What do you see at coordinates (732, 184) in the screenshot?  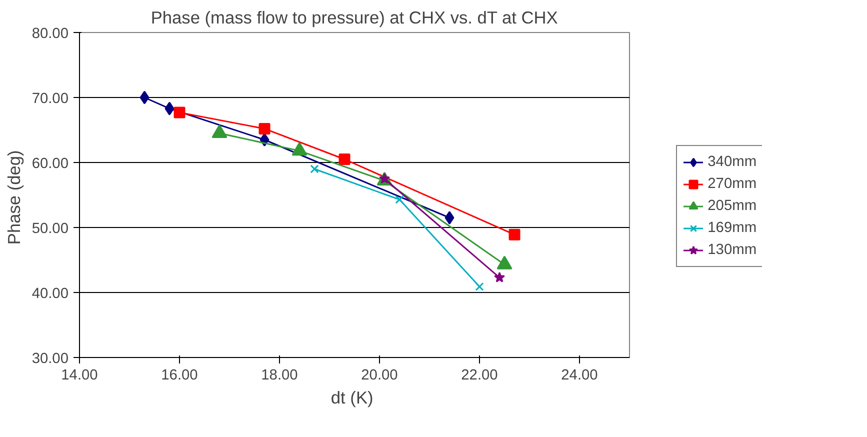 I see `legend-label: 270mm` at bounding box center [732, 184].